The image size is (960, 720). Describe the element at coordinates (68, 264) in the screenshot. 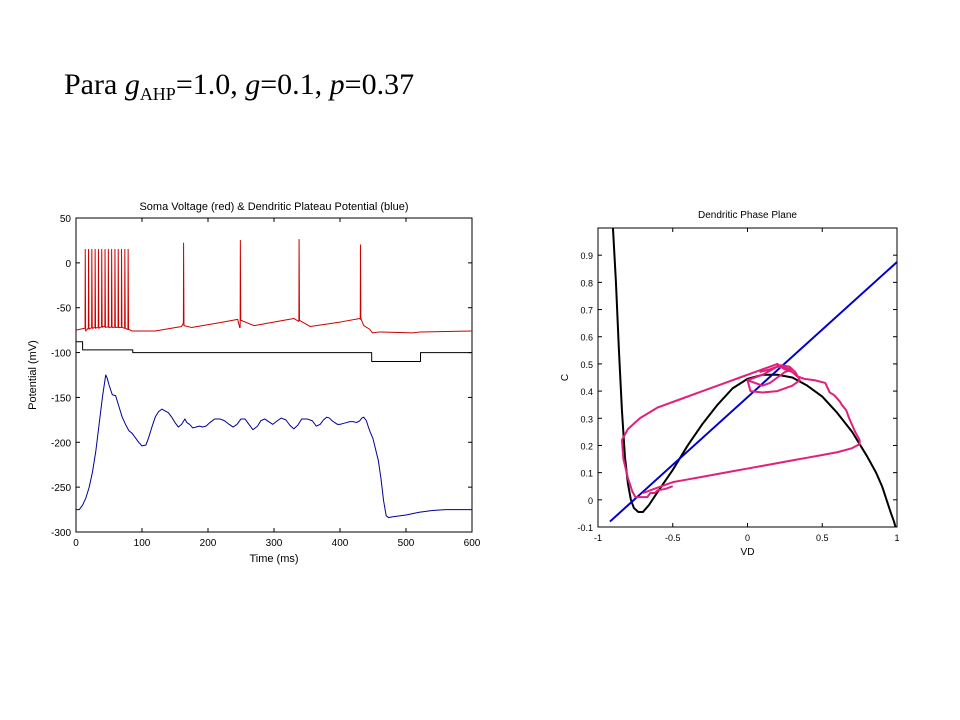

I see `soma-y-tick-label: 0` at that location.